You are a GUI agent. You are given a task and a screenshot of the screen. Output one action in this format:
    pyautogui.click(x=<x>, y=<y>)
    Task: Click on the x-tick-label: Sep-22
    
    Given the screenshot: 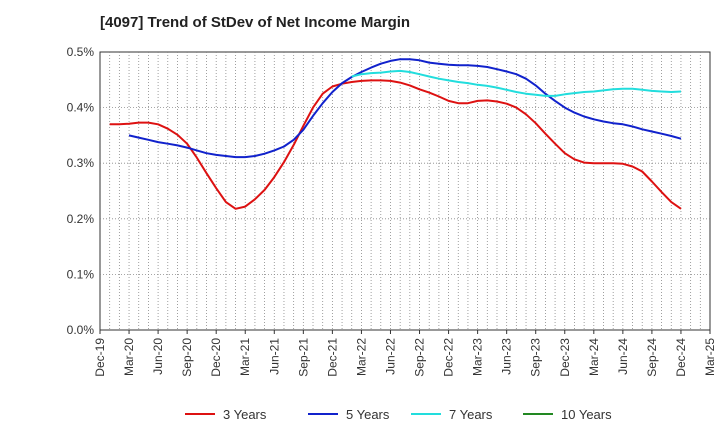 What is the action you would take?
    pyautogui.click(x=420, y=357)
    